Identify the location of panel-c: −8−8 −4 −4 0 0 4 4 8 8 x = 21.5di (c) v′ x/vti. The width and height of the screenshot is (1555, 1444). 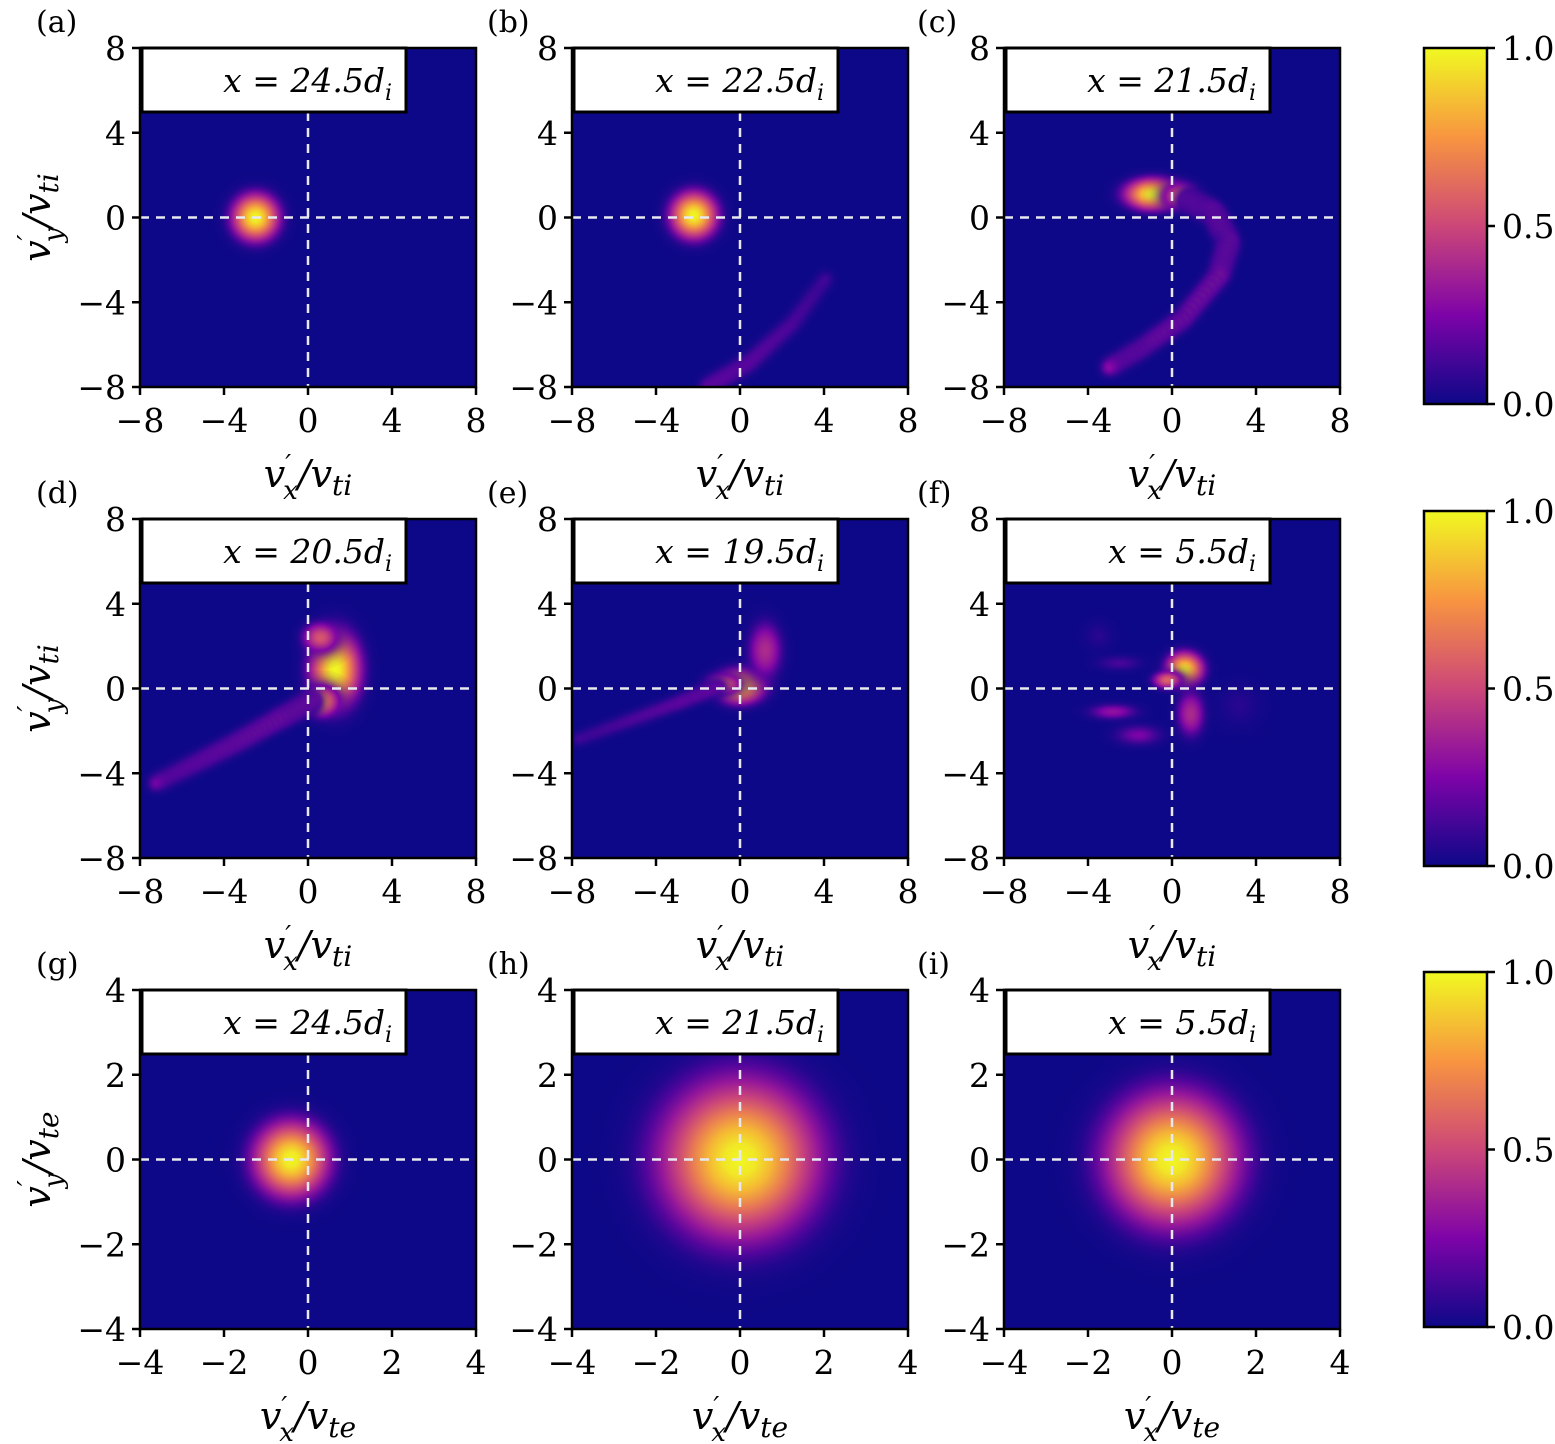
(1134, 255).